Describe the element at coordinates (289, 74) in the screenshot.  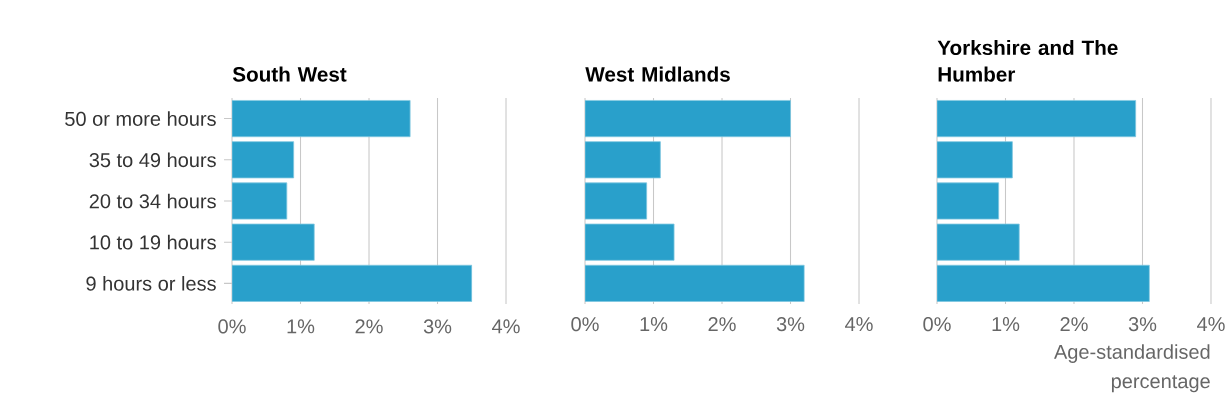
I see `chart-title: South West` at that location.